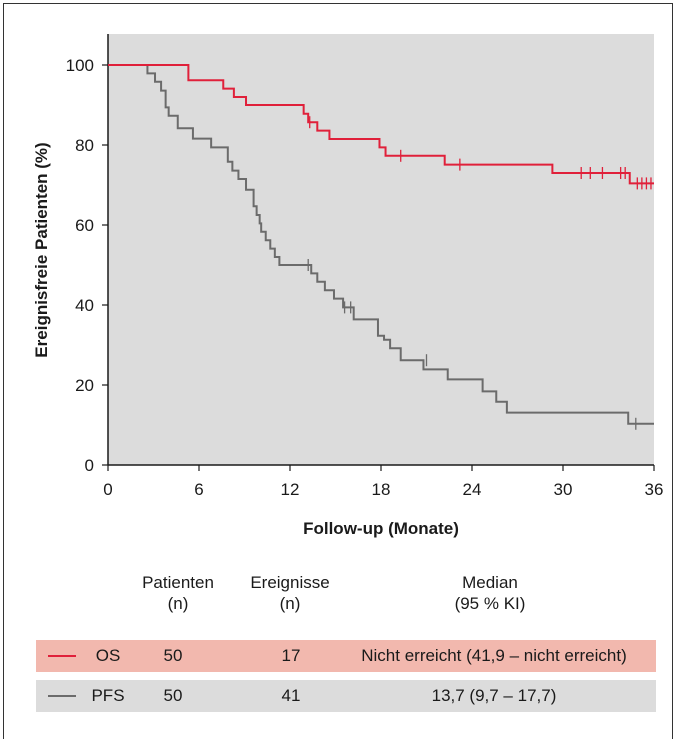  What do you see at coordinates (62, 696) in the screenshot?
I see `legend-swatch-pfs` at bounding box center [62, 696].